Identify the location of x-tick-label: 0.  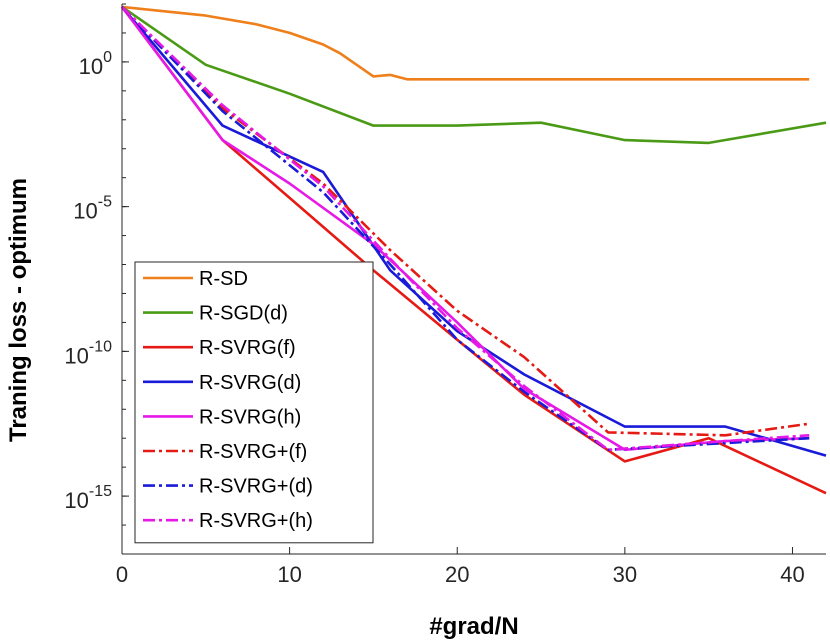
(122, 574).